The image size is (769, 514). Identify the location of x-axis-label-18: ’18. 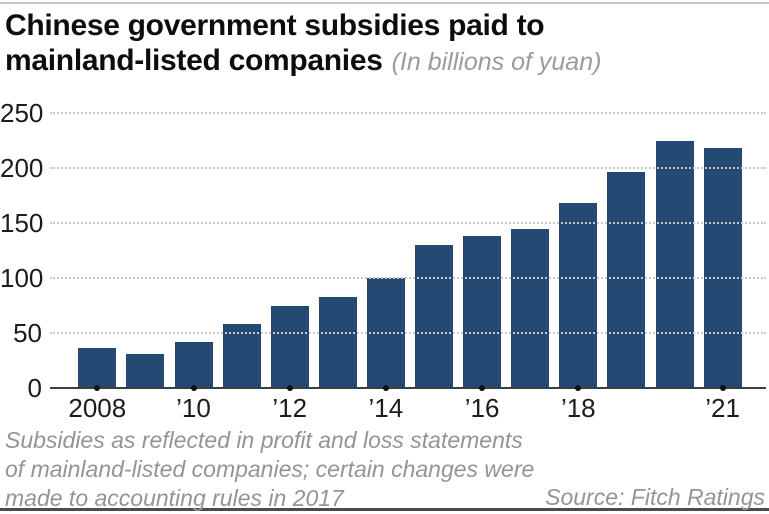
(578, 408).